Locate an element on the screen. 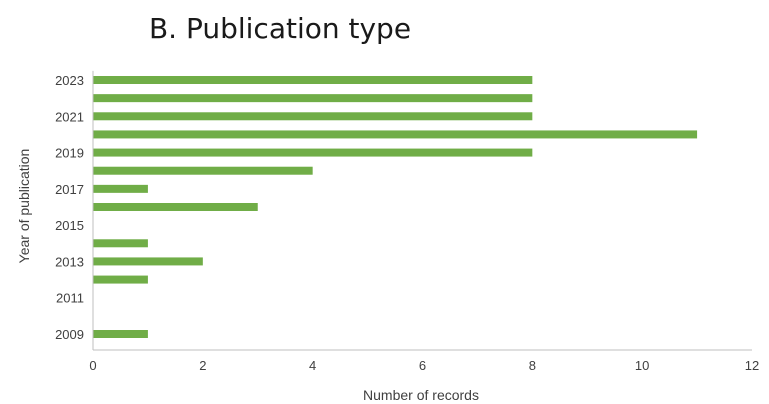 The height and width of the screenshot is (404, 769). y-tick-label: 2015 is located at coordinates (69, 225).